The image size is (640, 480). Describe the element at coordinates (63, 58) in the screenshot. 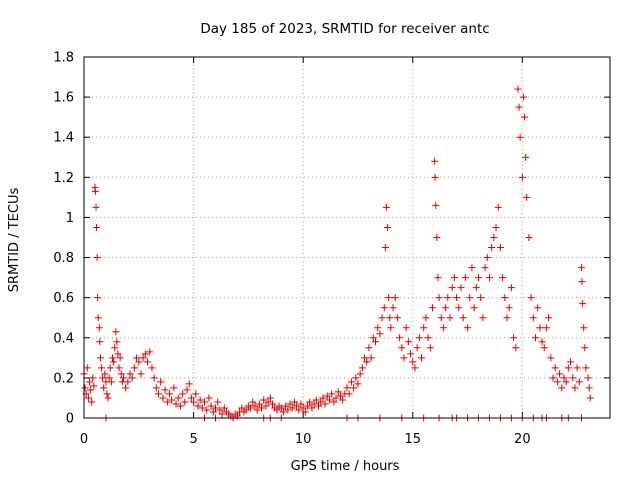

I see `y-tick-label: 1.8` at that location.